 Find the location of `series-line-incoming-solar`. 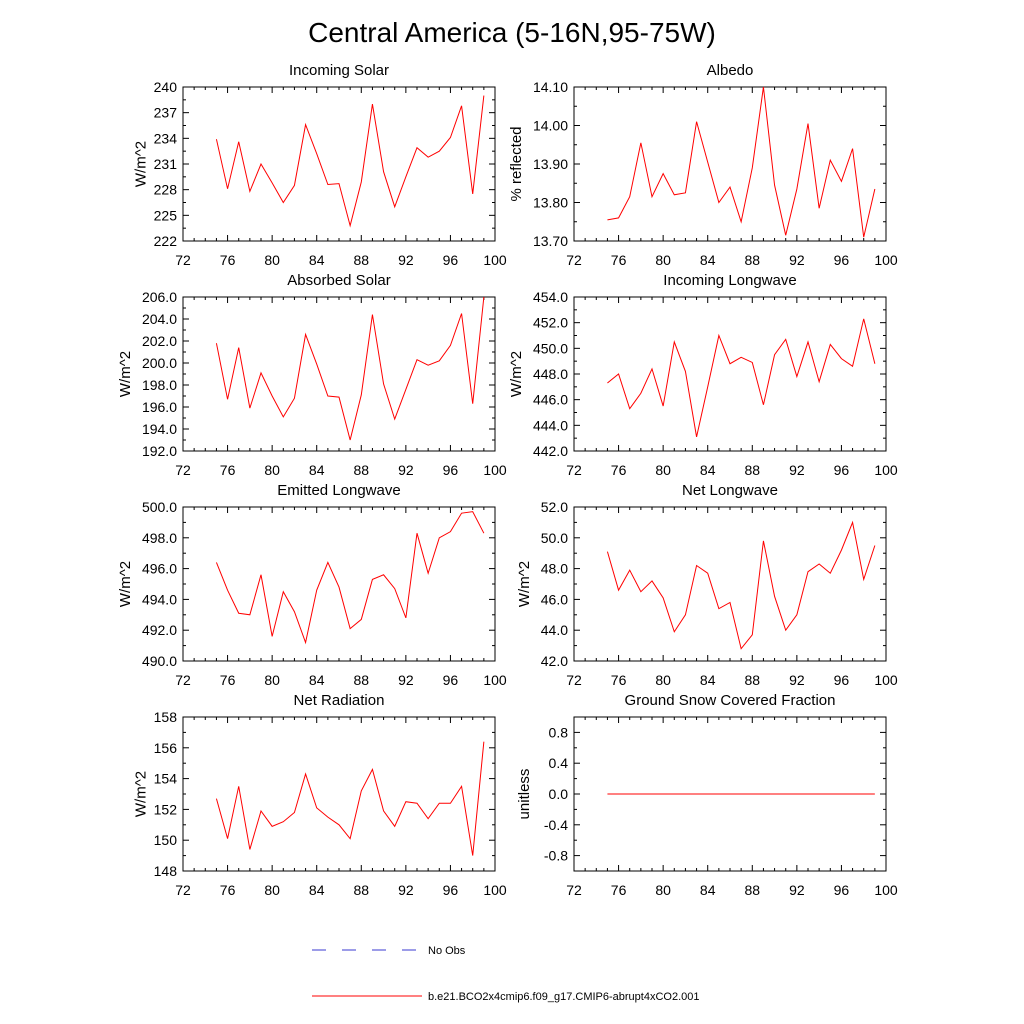

series-line-incoming-solar is located at coordinates (350, 161).